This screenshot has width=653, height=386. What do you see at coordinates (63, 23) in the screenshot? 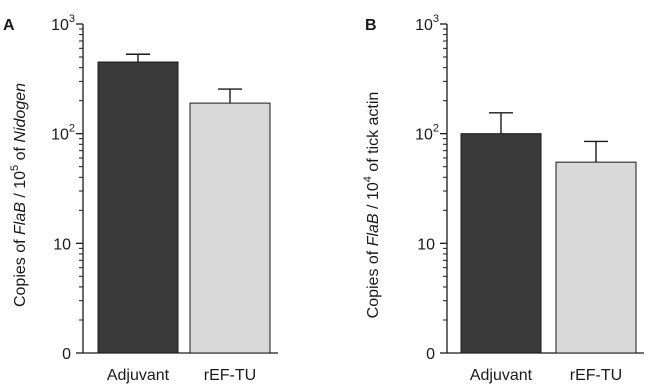
I see `panel-a-tick-label: 10³` at bounding box center [63, 23].